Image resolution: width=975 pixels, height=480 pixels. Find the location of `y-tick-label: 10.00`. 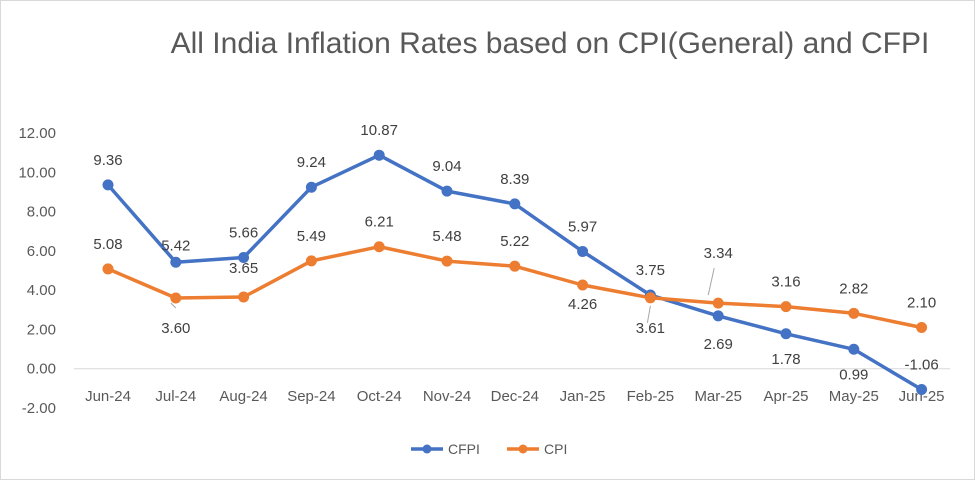

y-tick-label: 10.00 is located at coordinates (37, 172).